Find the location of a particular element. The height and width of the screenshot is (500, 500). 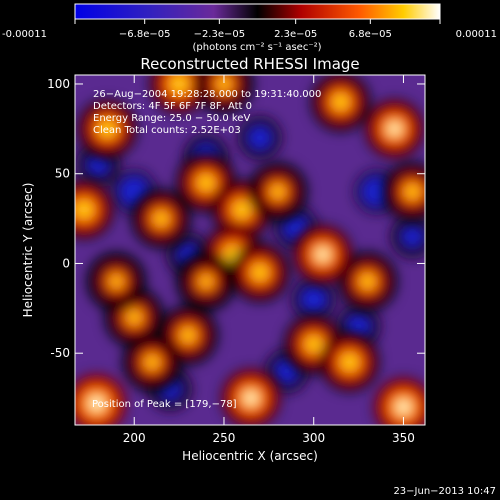

annotation-line-3: Clean Total counts: 2.52E+03 is located at coordinates (167, 130).